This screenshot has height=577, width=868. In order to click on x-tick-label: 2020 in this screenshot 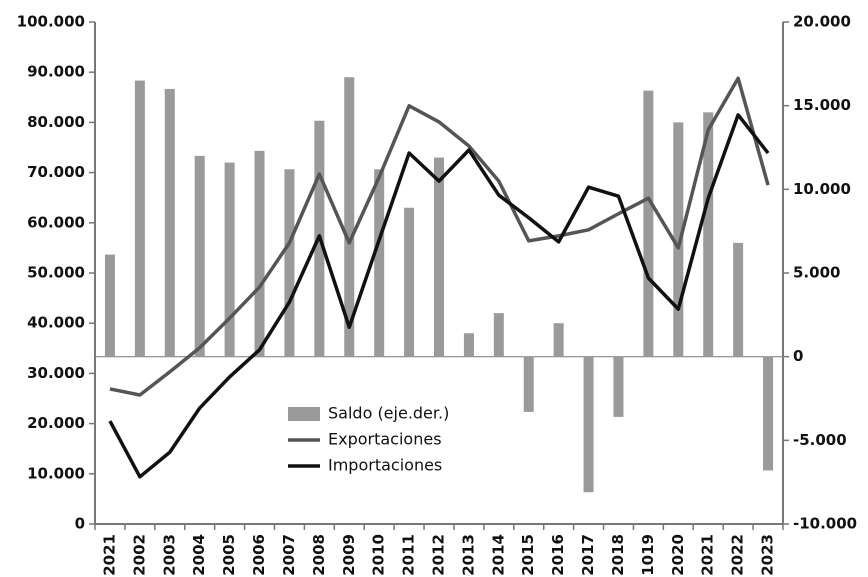, I will do `click(678, 555)`.